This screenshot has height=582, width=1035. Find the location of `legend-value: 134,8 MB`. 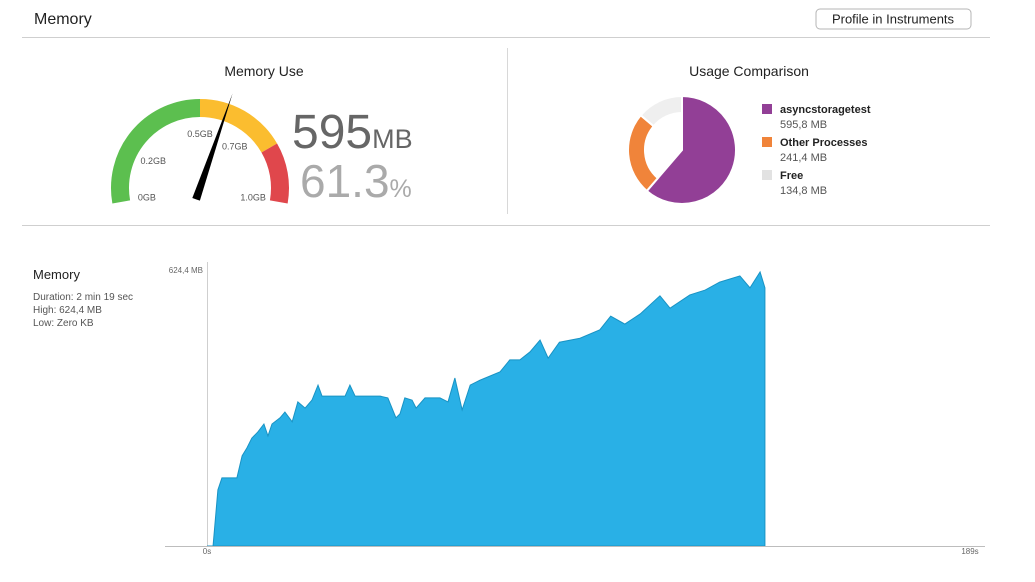

legend-value: 134,8 MB is located at coordinates (803, 191).